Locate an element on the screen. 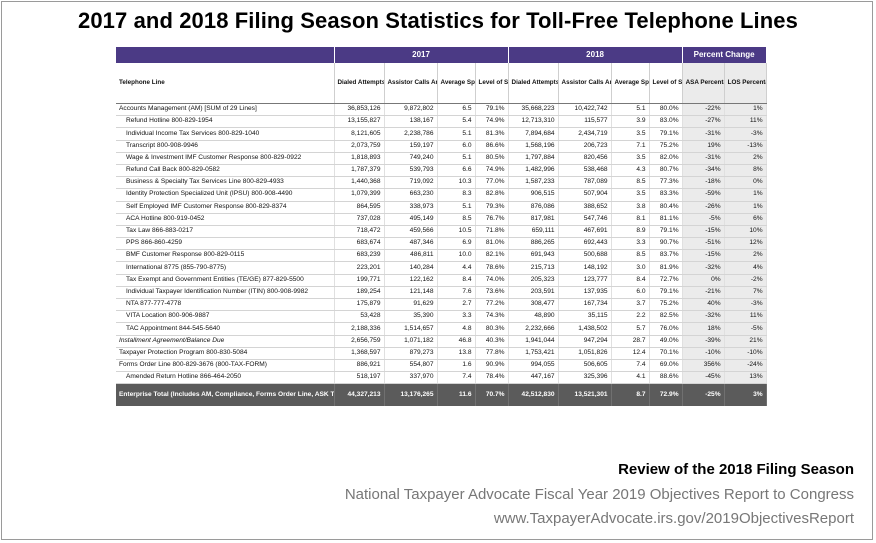 This screenshot has height=543, width=876. table-cell: 947,294 is located at coordinates (585, 341).